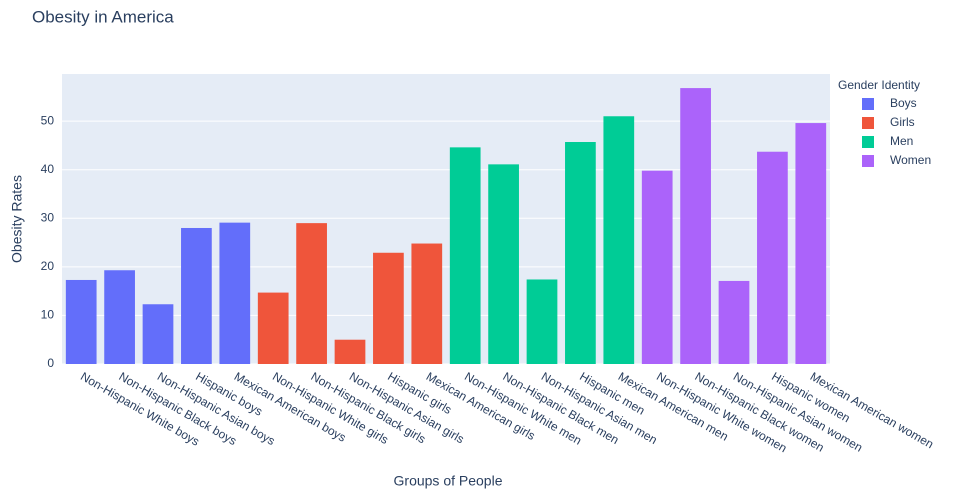 The image size is (970, 496). I want to click on chart-title: Obesity in America, so click(103, 16).